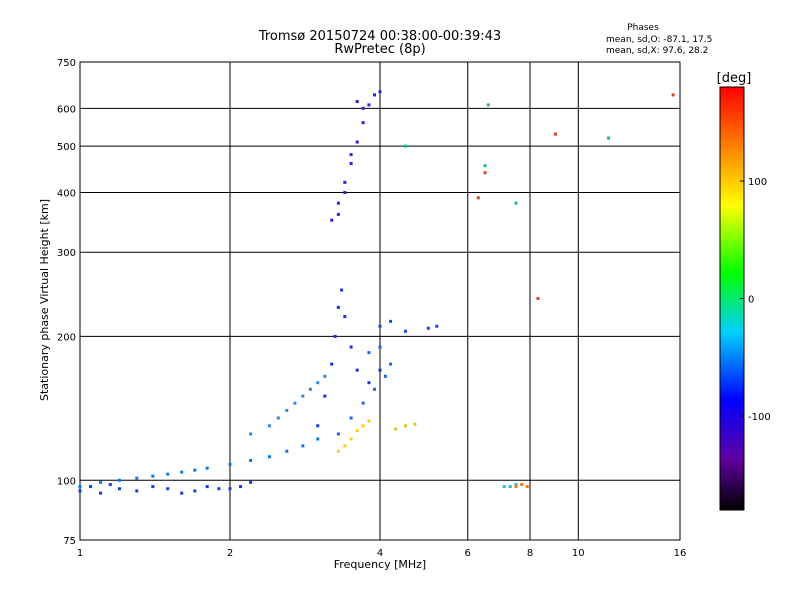  Describe the element at coordinates (66, 147) in the screenshot. I see `y-tick-label: 500` at that location.